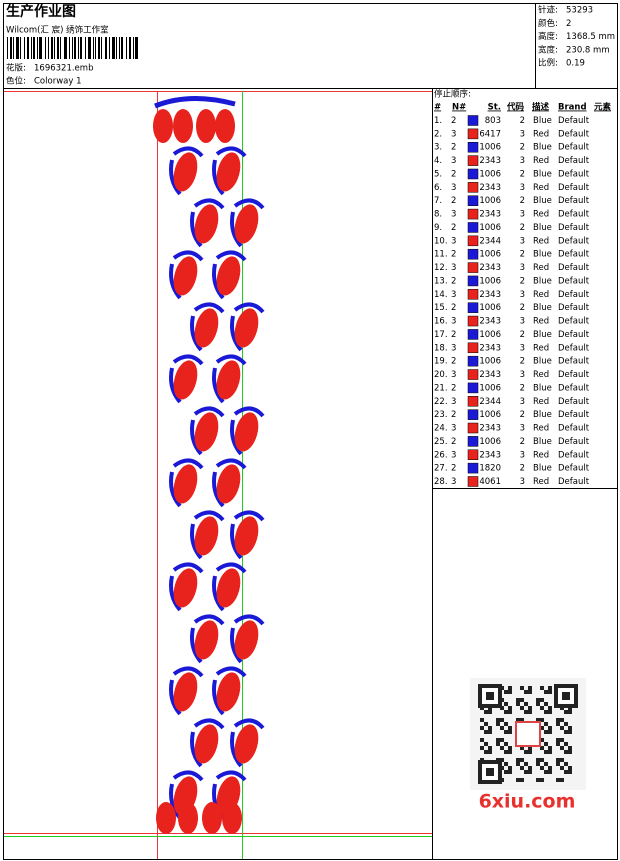  Describe the element at coordinates (16, 68) in the screenshot. I see `design-label: 花版:` at that location.